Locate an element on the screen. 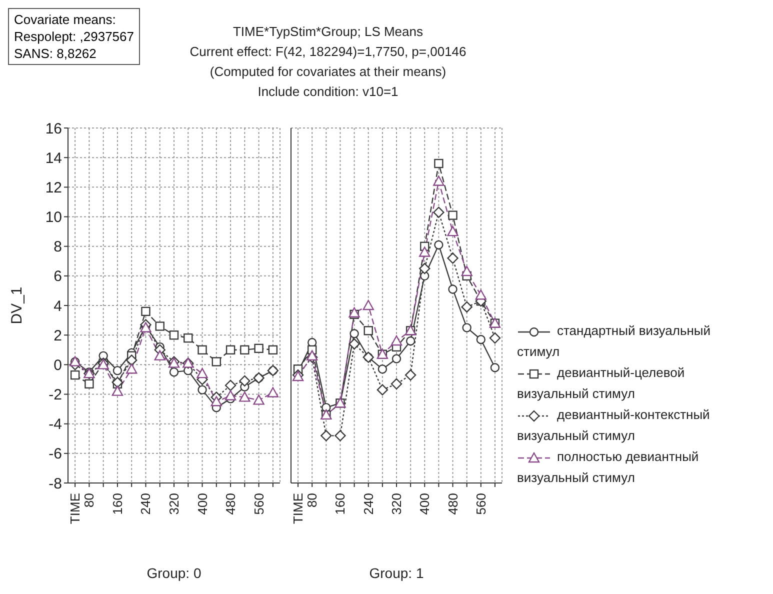  y-axis-title: DV_1 is located at coordinates (17, 305).